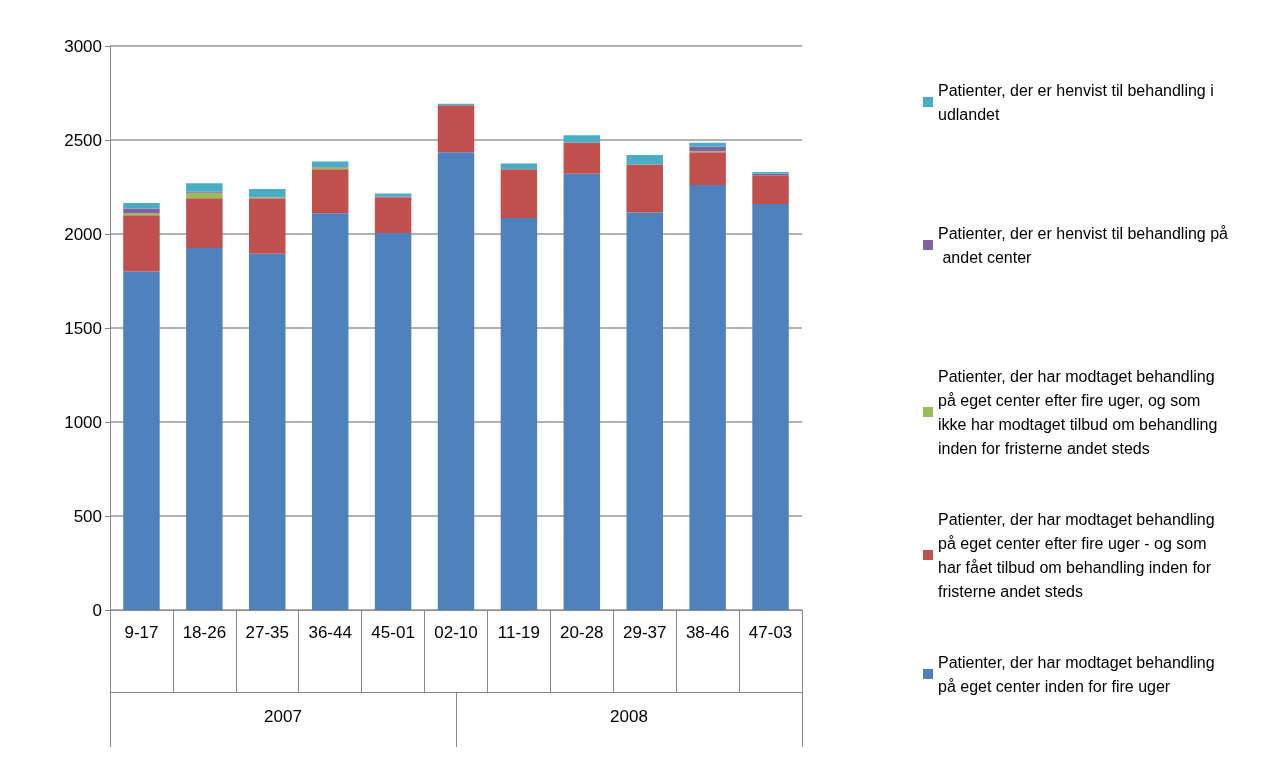 This screenshot has width=1261, height=758. What do you see at coordinates (204, 632) in the screenshot?
I see `x-tick-label: 18-26` at bounding box center [204, 632].